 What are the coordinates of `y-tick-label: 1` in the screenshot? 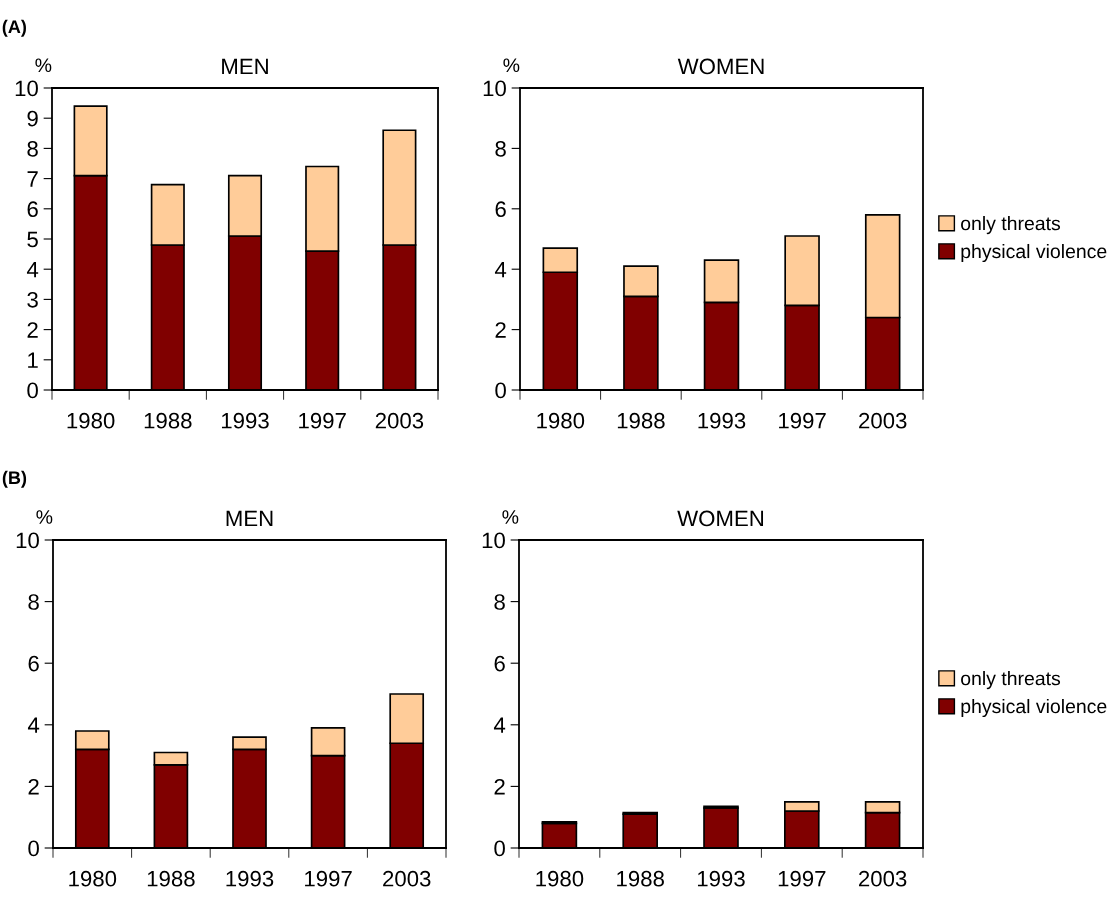 It's located at (33, 360).